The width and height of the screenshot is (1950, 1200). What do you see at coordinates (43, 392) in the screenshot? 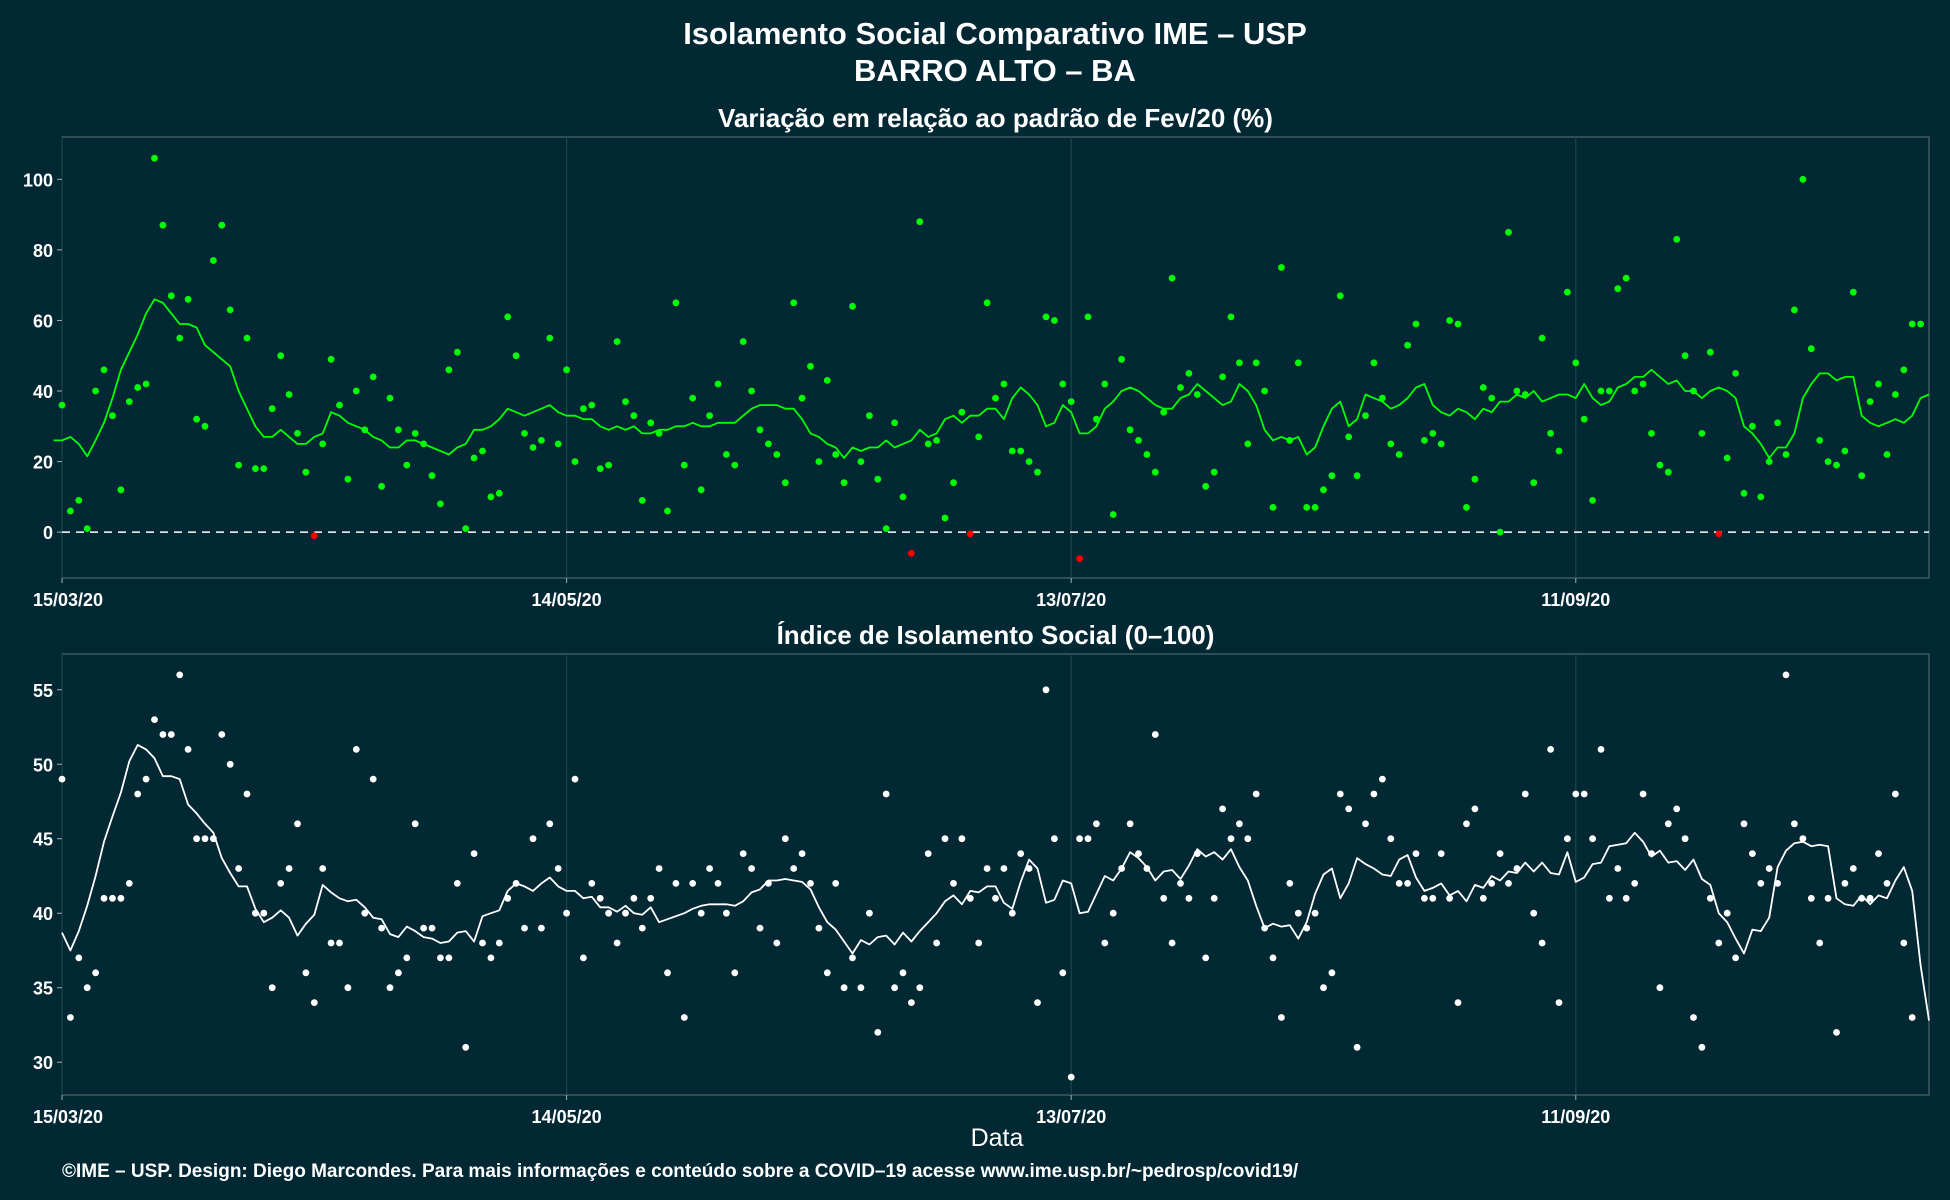
I see `y-tick-label: 40` at bounding box center [43, 392].